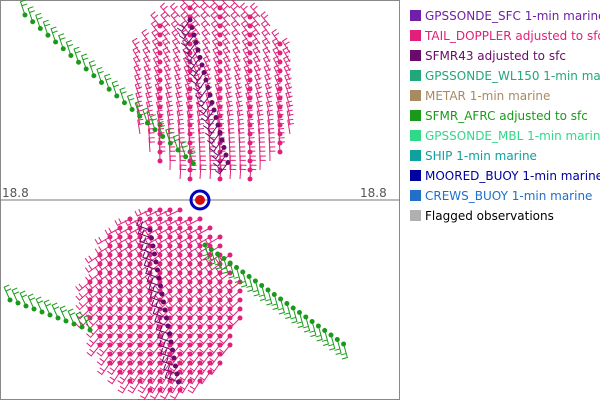  What do you see at coordinates (415, 95) in the screenshot?
I see `legend-swatch` at bounding box center [415, 95].